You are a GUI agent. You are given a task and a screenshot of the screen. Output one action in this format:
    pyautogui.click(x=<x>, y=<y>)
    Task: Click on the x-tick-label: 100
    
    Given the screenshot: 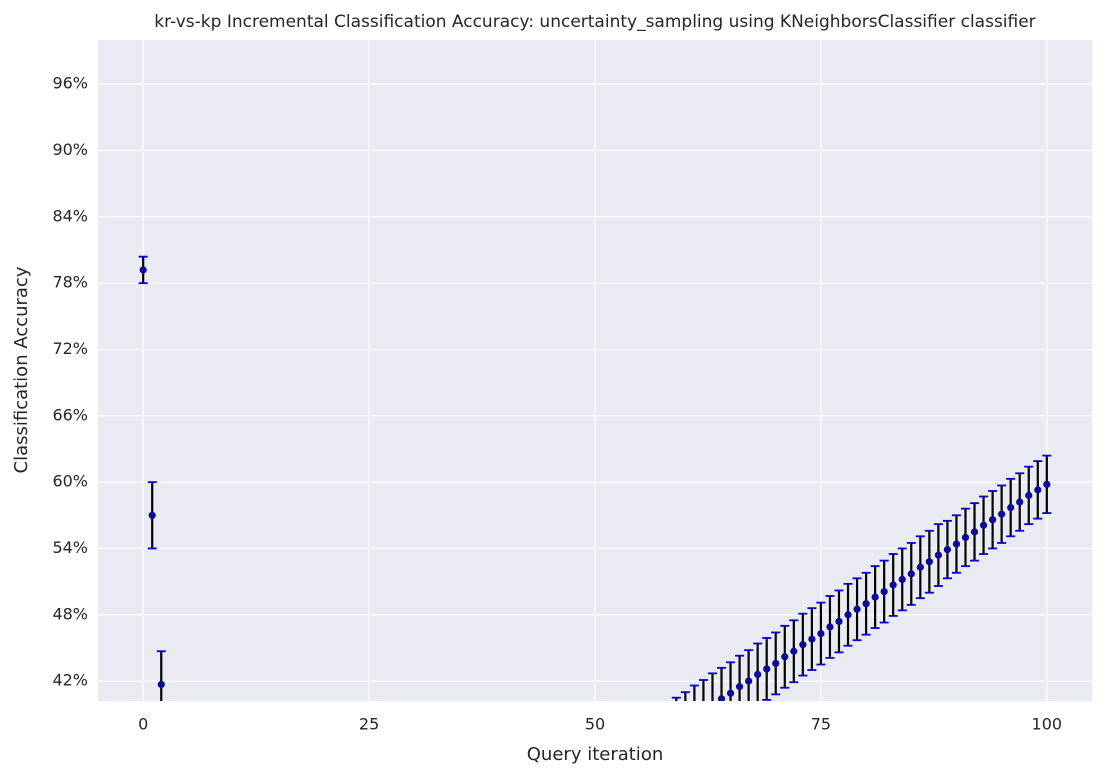 What is the action you would take?
    pyautogui.click(x=1047, y=724)
    